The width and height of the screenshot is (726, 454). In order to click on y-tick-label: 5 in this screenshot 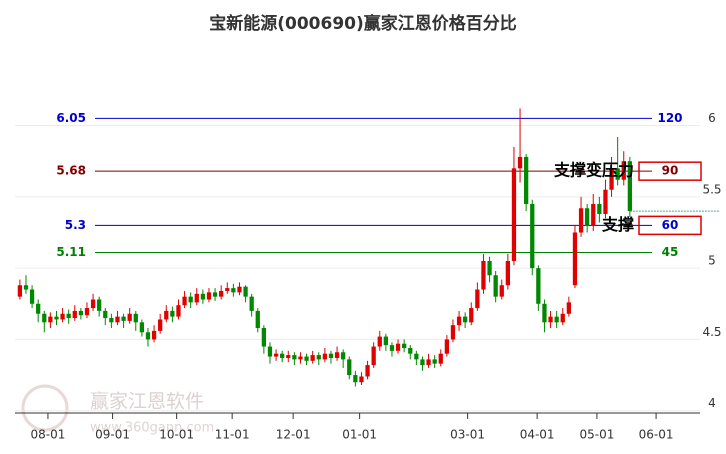, I will do `click(712, 261)`.